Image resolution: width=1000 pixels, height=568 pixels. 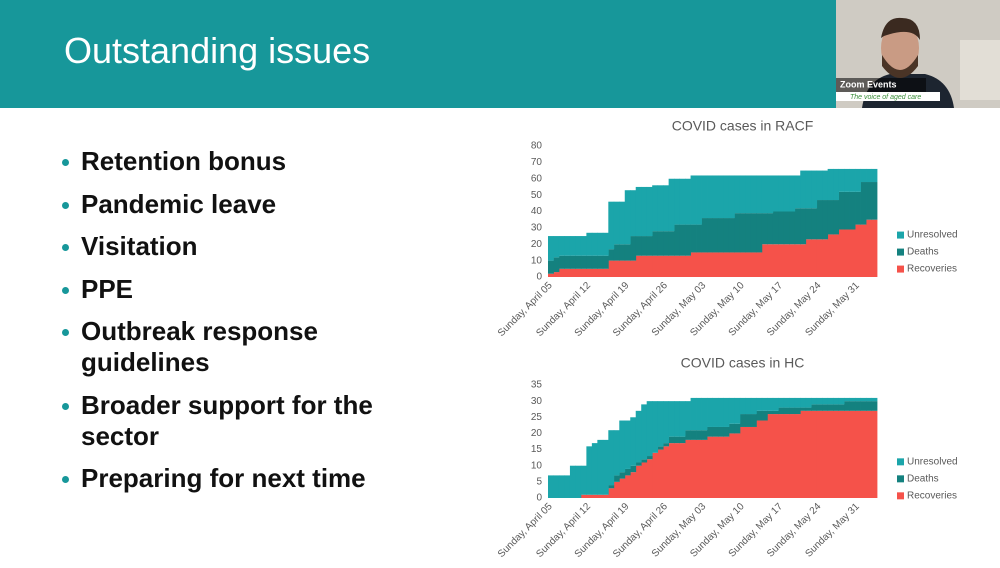 I want to click on bullet: Preparing for next time, so click(x=243, y=478).